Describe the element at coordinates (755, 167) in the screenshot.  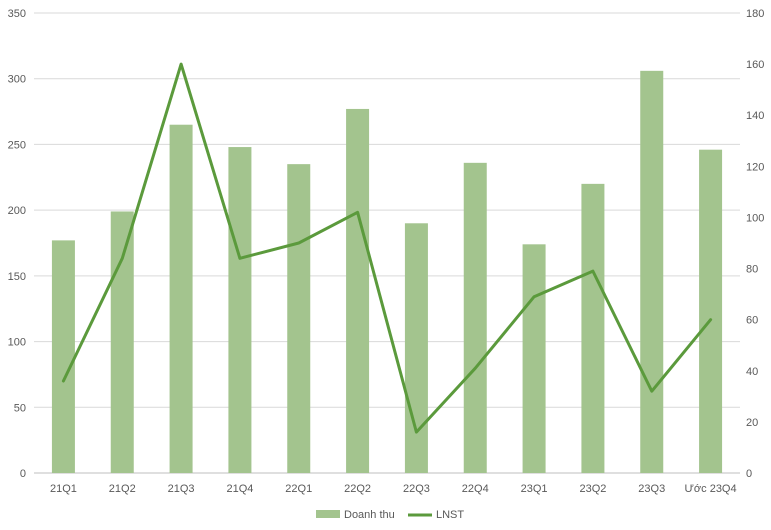
I see `y-right-tick-label: 120` at that location.